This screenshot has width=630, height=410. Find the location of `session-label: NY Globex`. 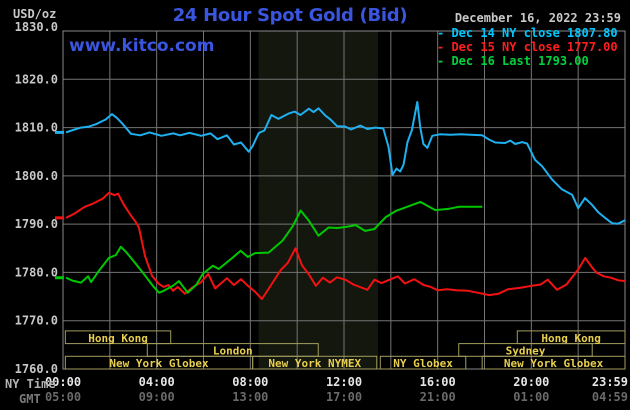

session-label: NY Globex is located at coordinates (423, 363).